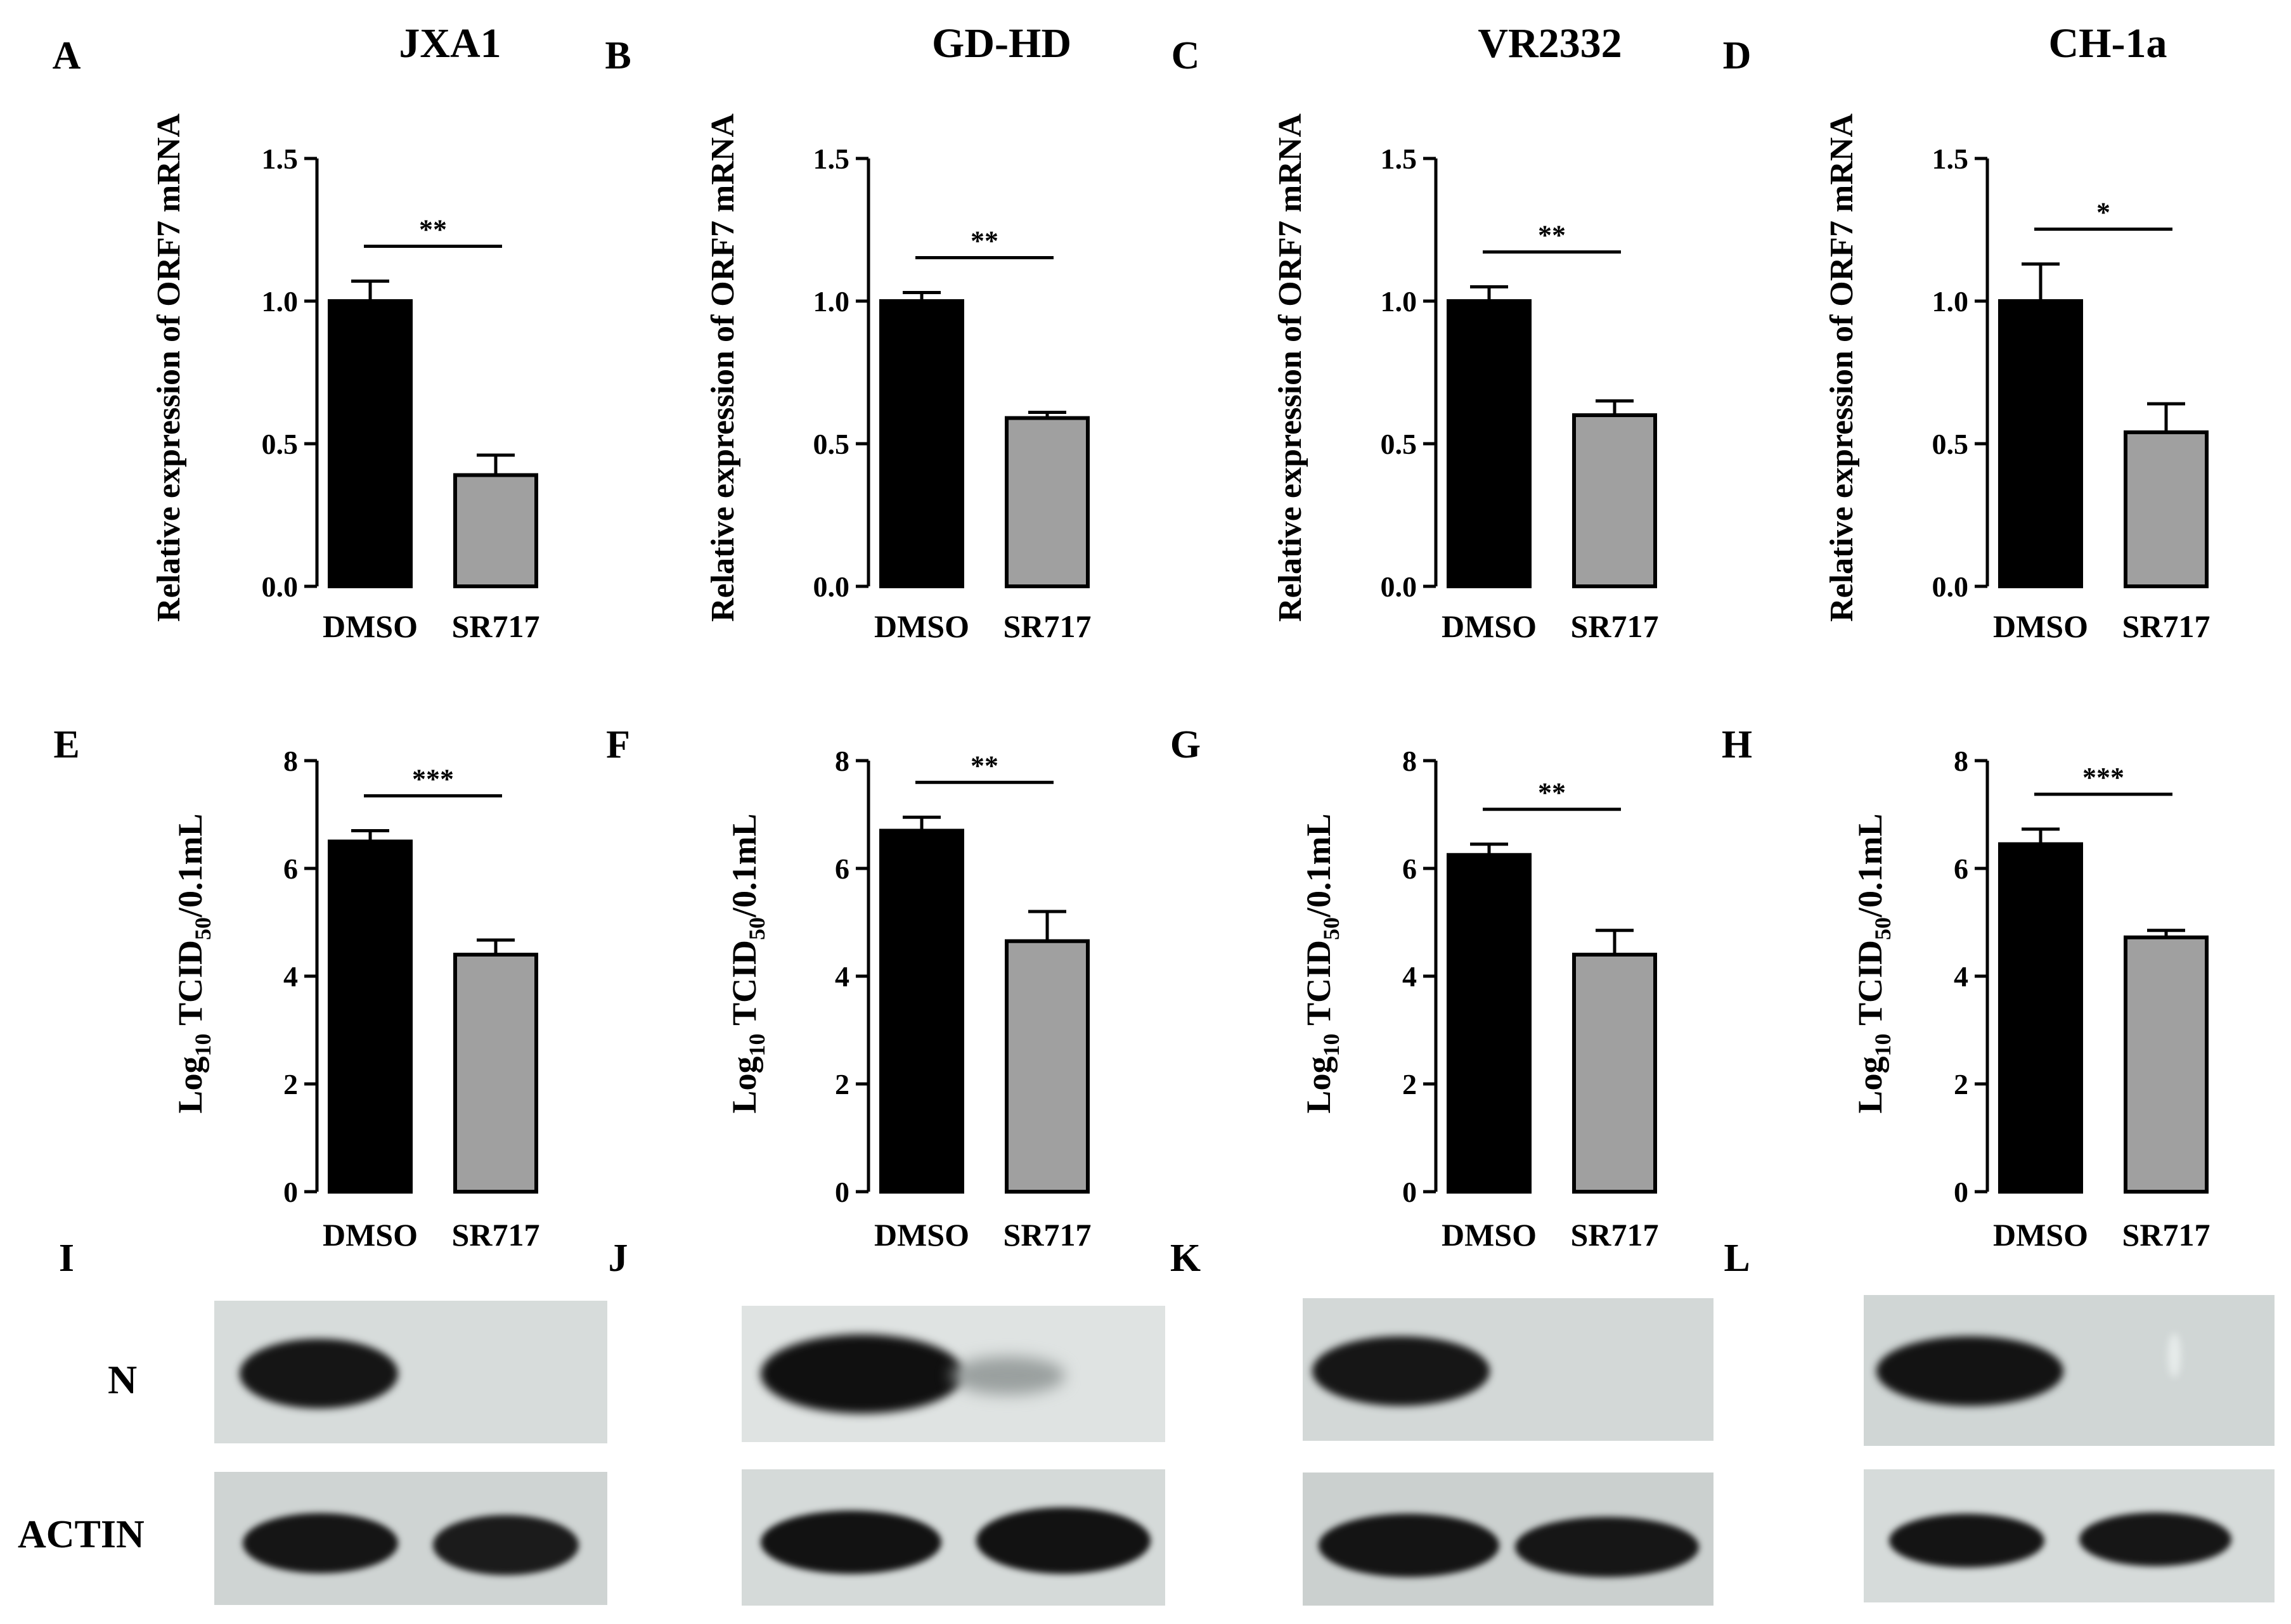  What do you see at coordinates (1399, 159) in the screenshot?
I see `y-tick-label-c: 1.5` at bounding box center [1399, 159].